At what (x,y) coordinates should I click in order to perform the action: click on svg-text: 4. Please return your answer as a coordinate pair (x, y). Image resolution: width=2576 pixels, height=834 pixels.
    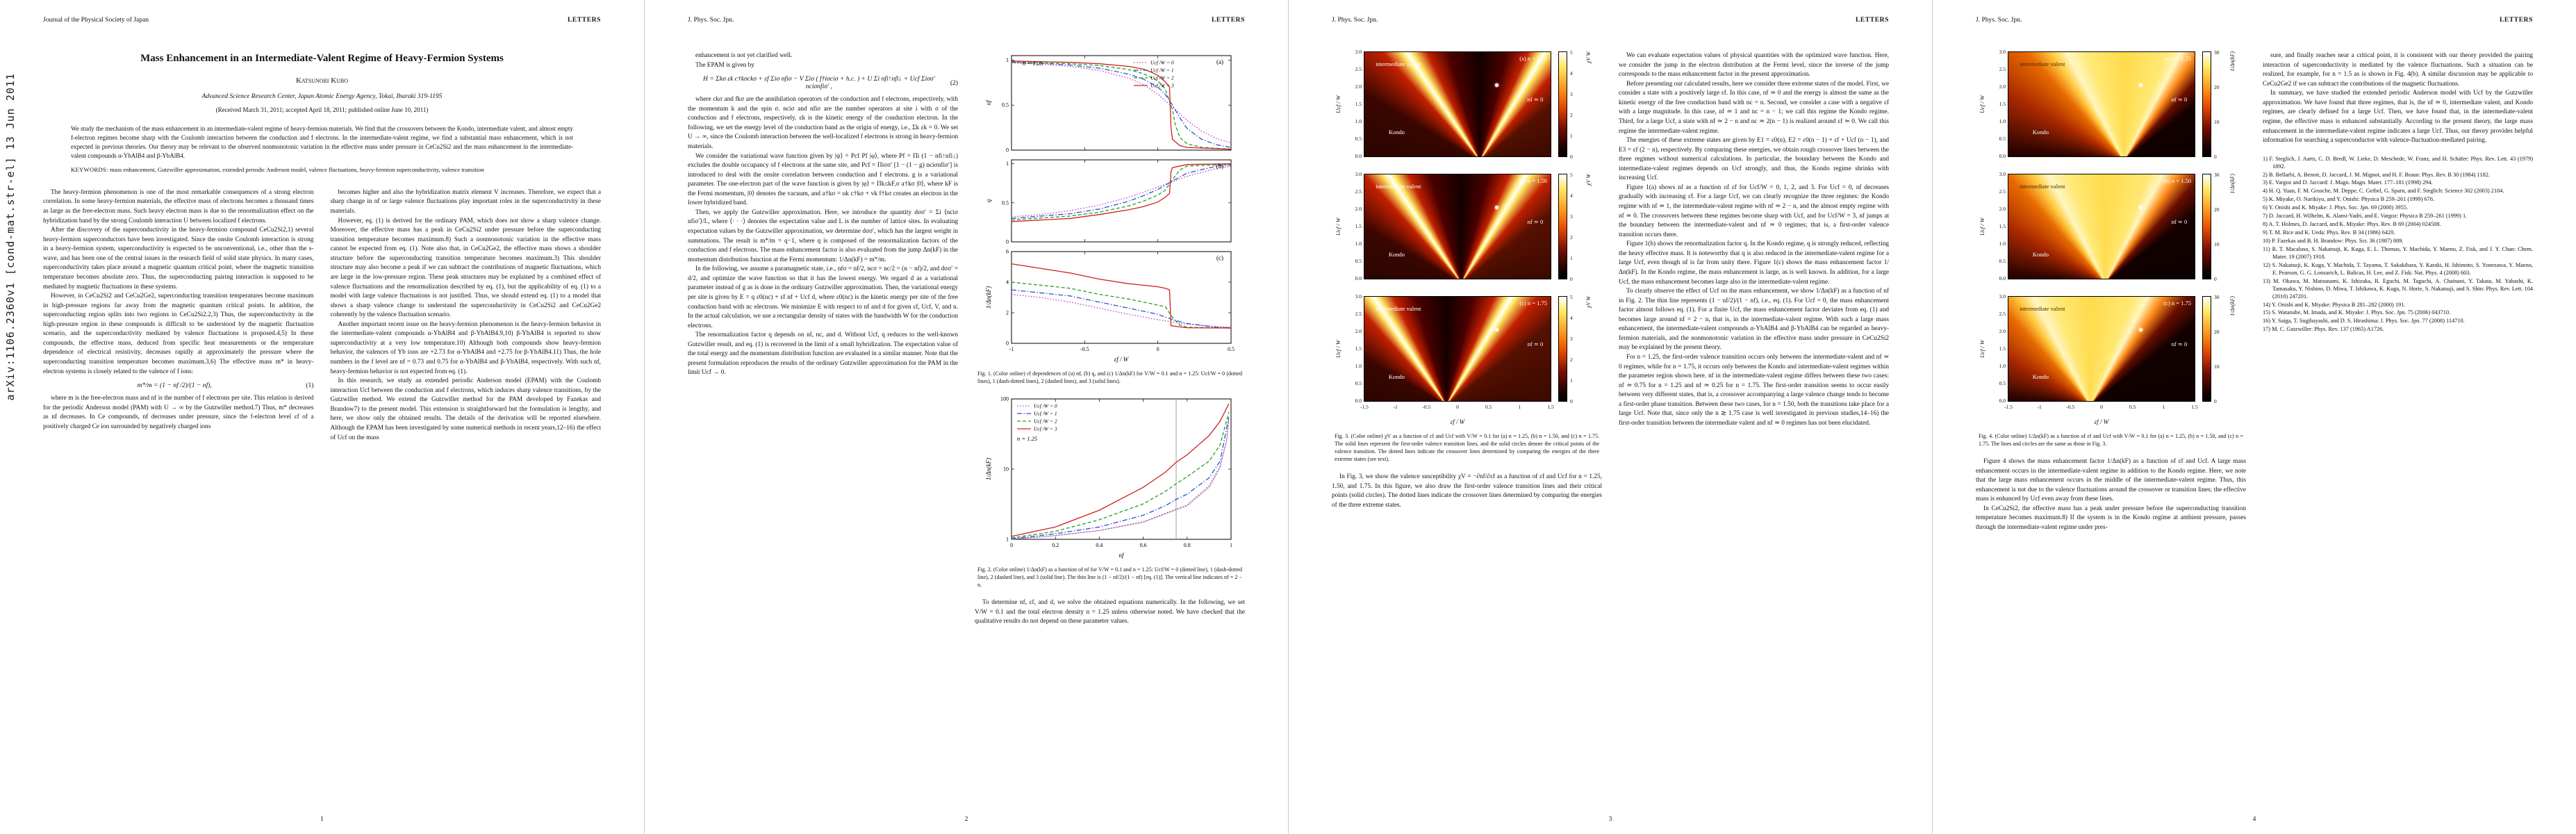
    Looking at the image, I should click on (1008, 282).